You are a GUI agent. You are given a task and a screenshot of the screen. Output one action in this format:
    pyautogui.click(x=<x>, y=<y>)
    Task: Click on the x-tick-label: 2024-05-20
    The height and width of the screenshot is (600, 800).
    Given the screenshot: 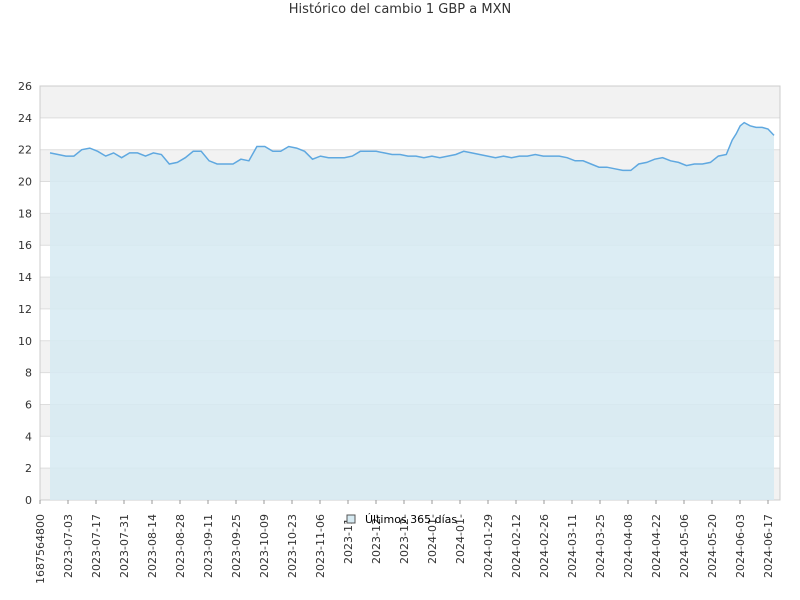 What is the action you would take?
    pyautogui.click(x=712, y=546)
    